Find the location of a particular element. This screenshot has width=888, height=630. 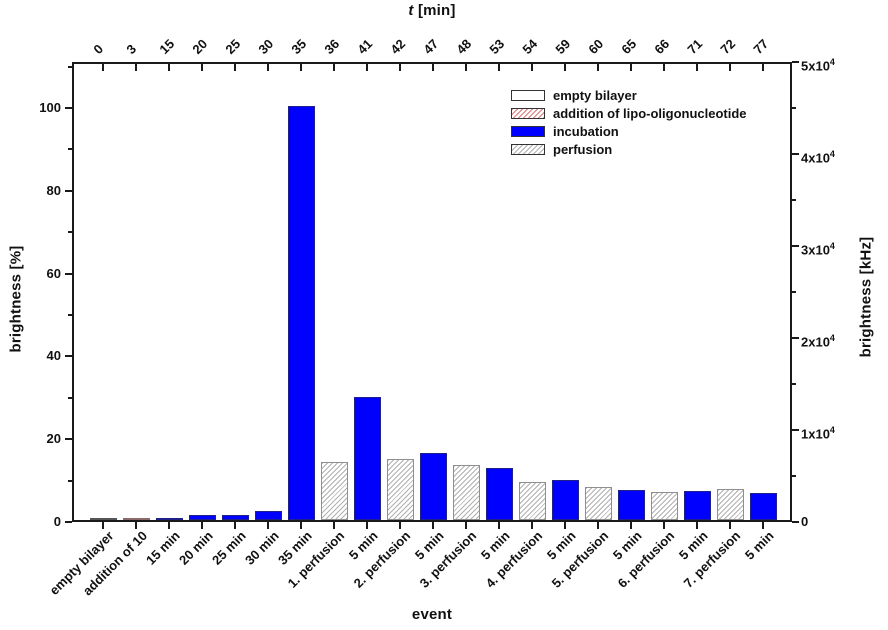

top-tick-label: 20 is located at coordinates (200, 46).